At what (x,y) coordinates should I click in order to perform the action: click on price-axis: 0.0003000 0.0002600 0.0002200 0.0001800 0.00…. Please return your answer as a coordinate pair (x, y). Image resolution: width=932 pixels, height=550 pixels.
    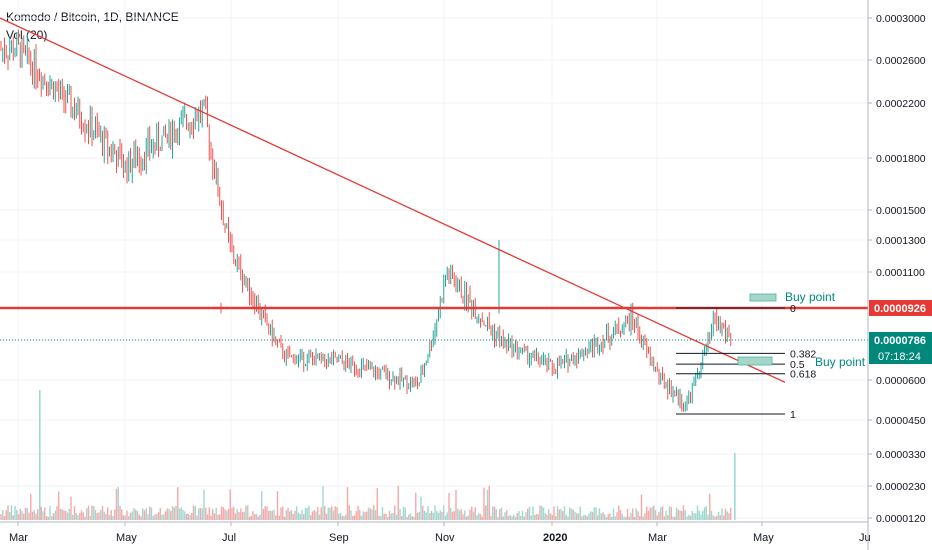
    Looking at the image, I should click on (899, 275).